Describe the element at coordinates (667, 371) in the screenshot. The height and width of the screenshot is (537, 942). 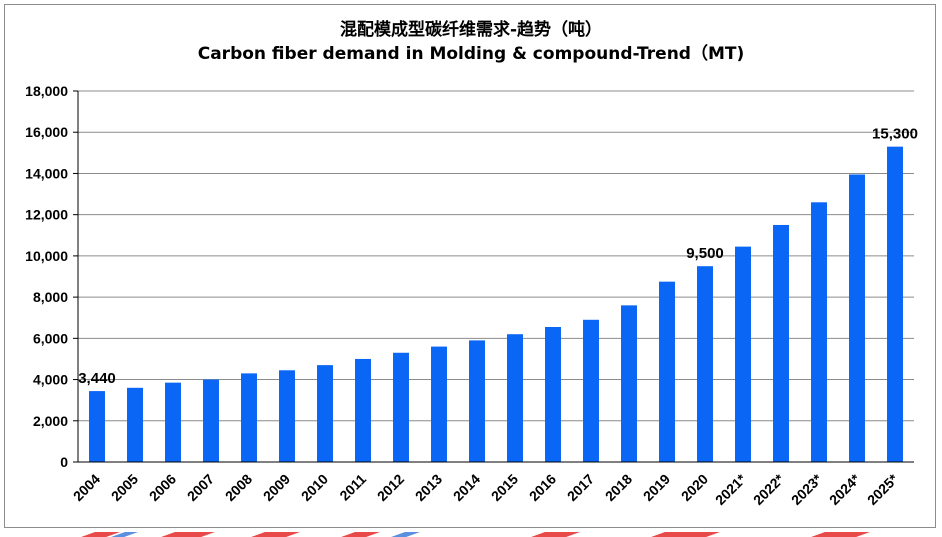
I see `bar-2019` at that location.